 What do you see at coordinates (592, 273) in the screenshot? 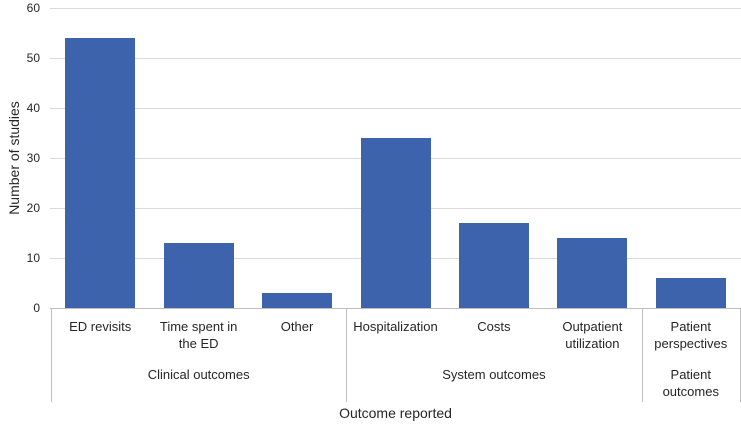
I see `bar-outpatient-utilization` at bounding box center [592, 273].